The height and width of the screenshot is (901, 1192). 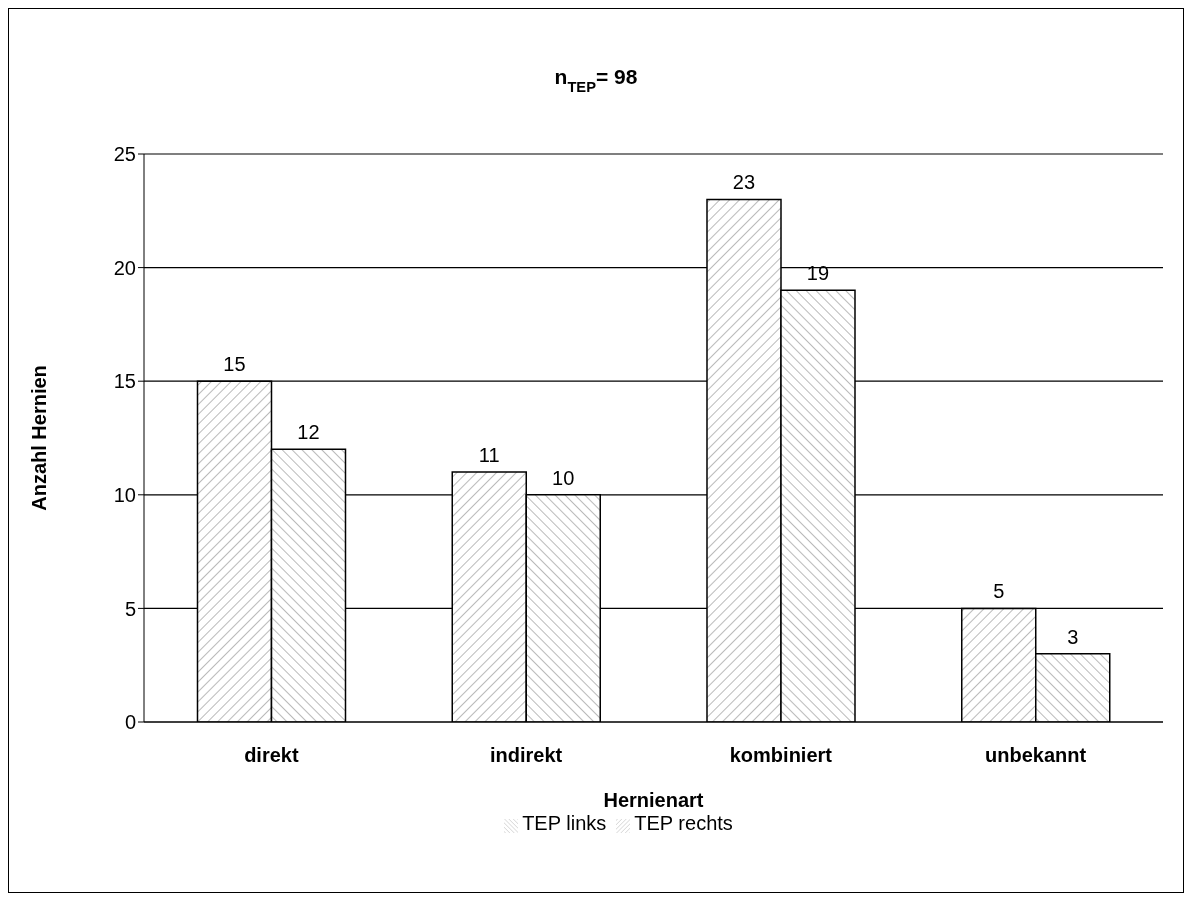 I want to click on y-tick-label: 20, so click(x=124, y=267).